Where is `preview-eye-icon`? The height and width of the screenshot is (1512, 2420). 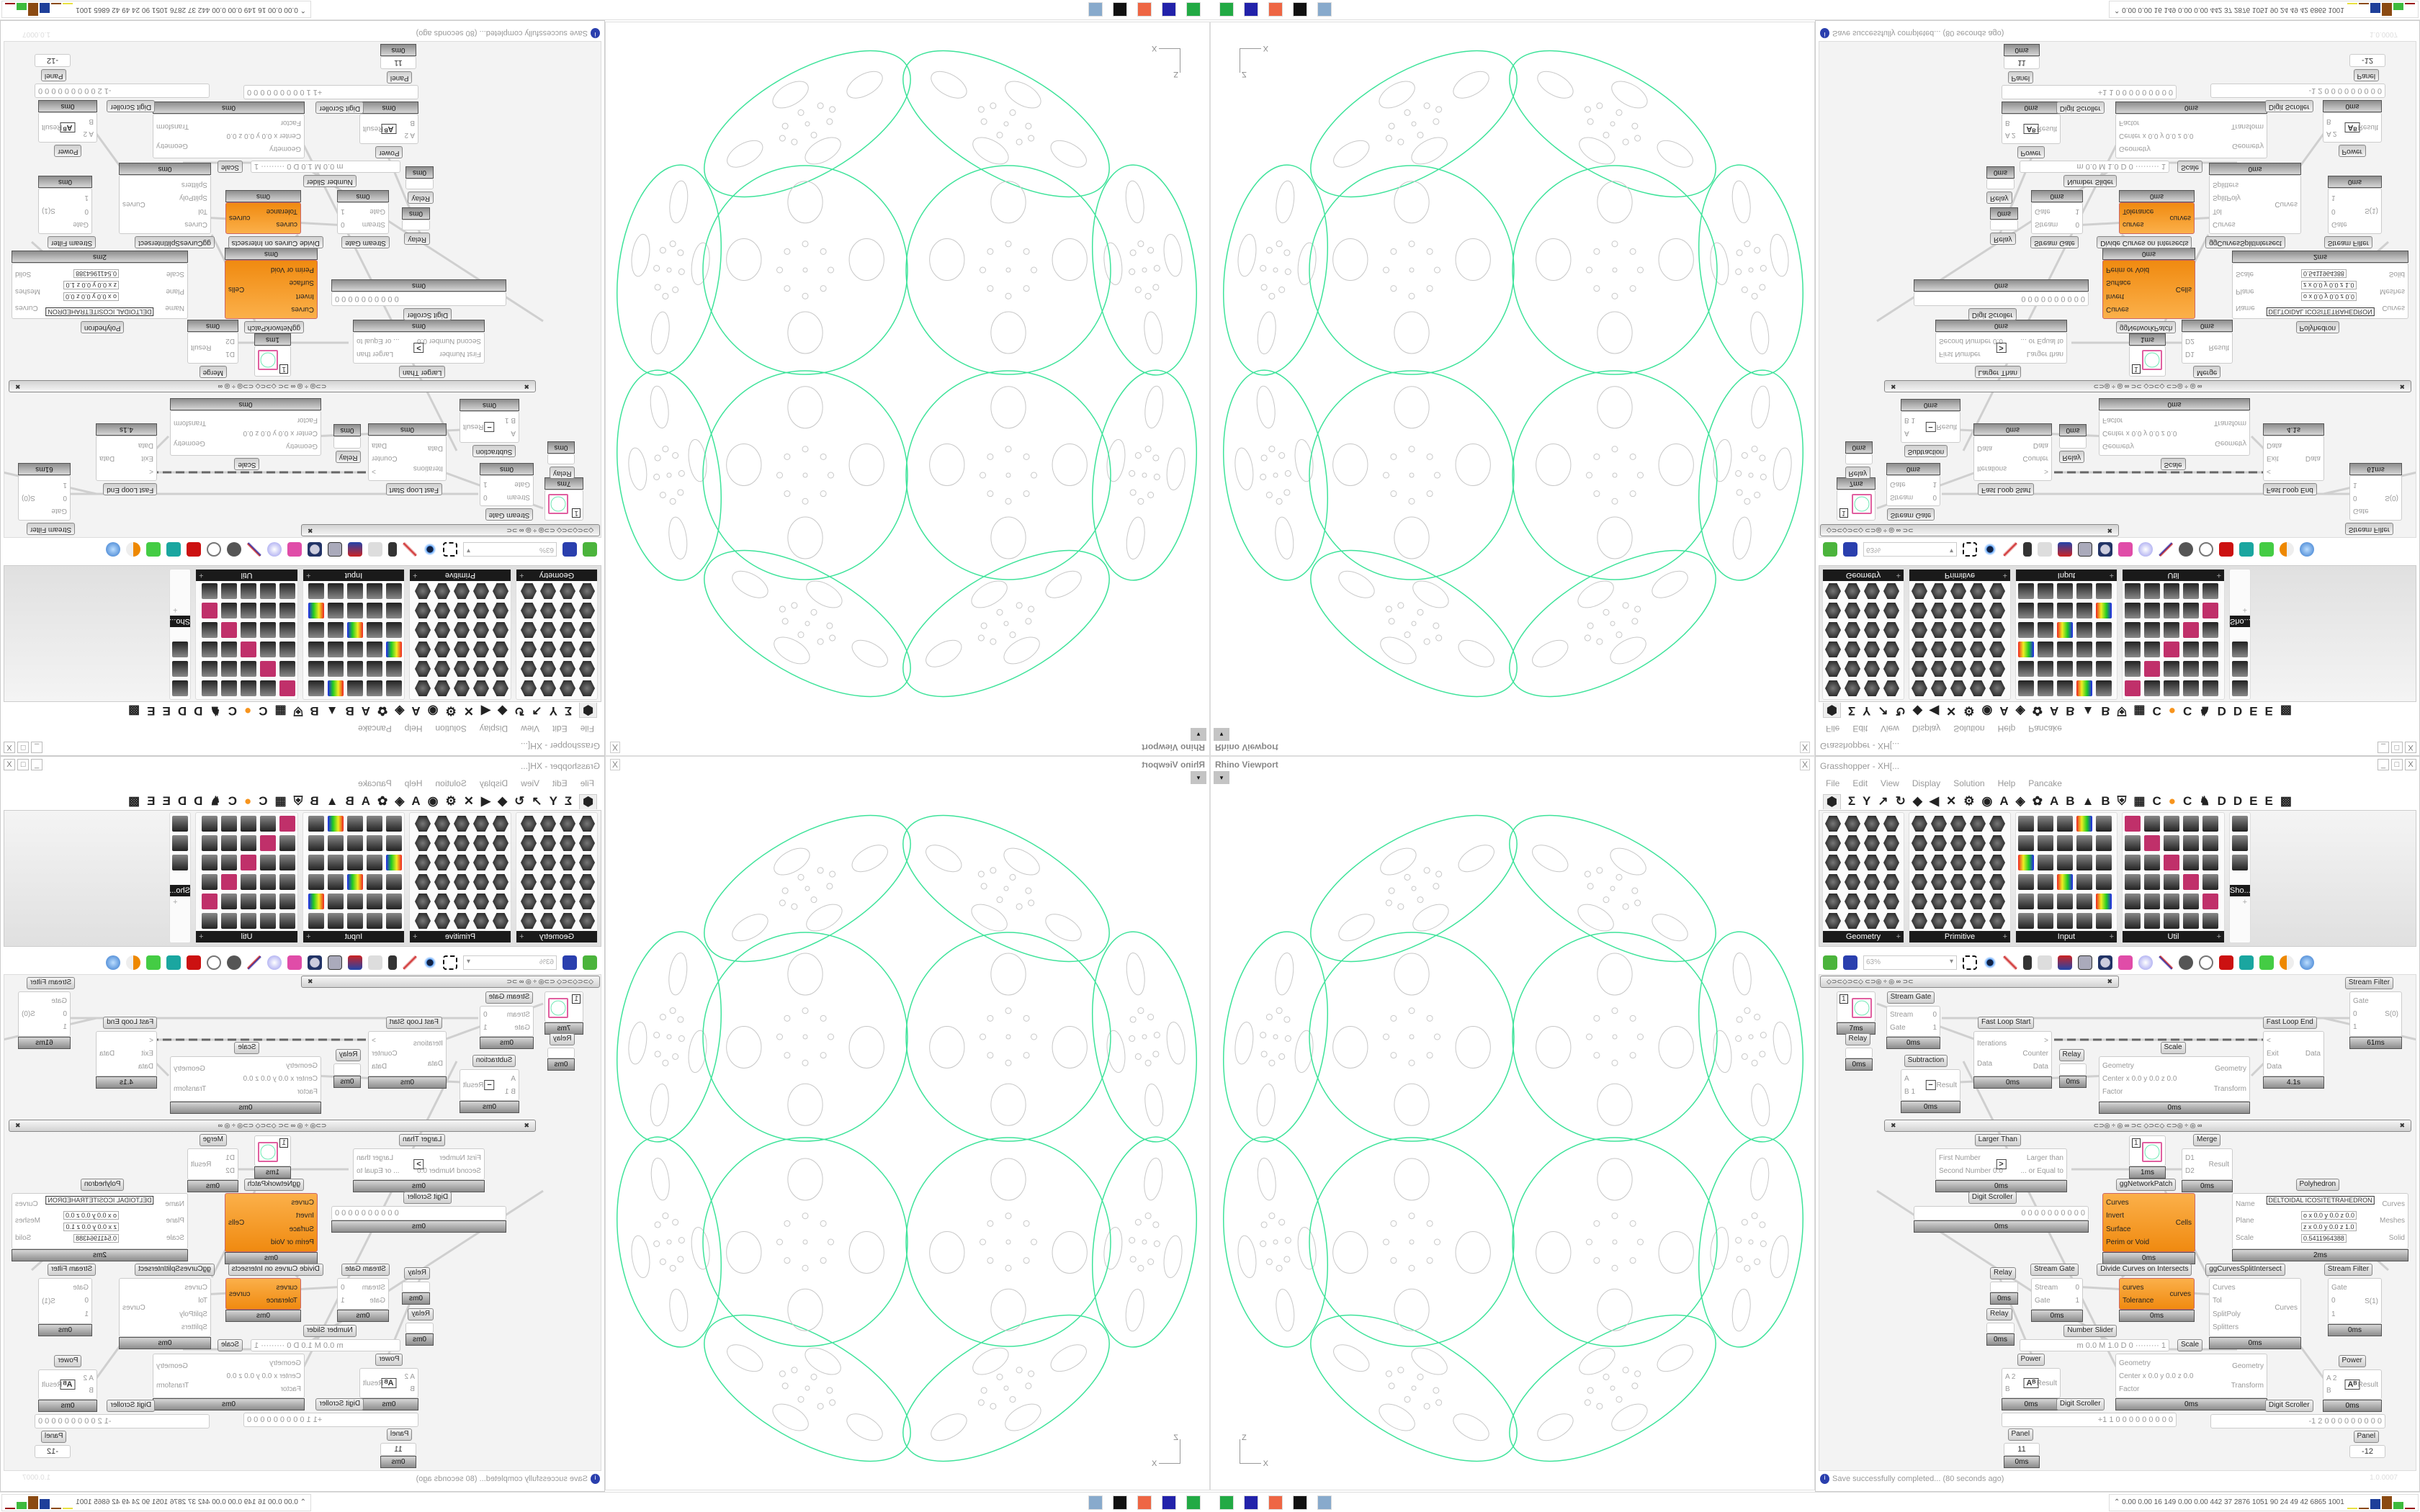 preview-eye-icon is located at coordinates (430, 549).